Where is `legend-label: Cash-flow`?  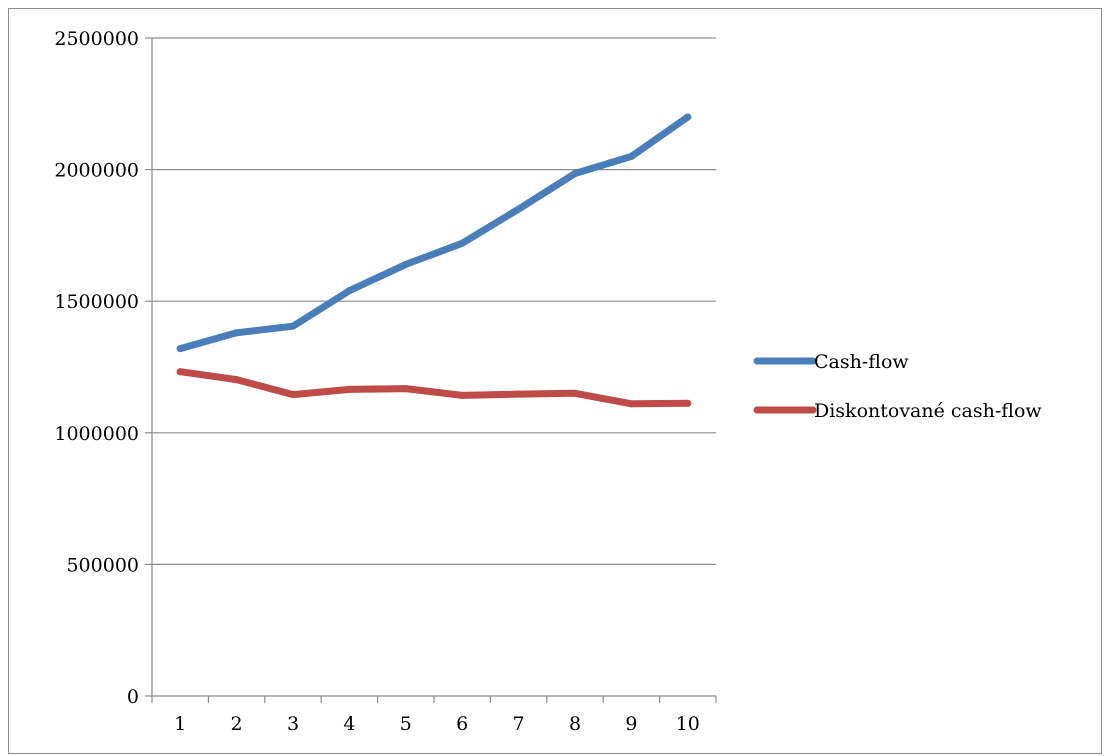 legend-label: Cash-flow is located at coordinates (861, 362).